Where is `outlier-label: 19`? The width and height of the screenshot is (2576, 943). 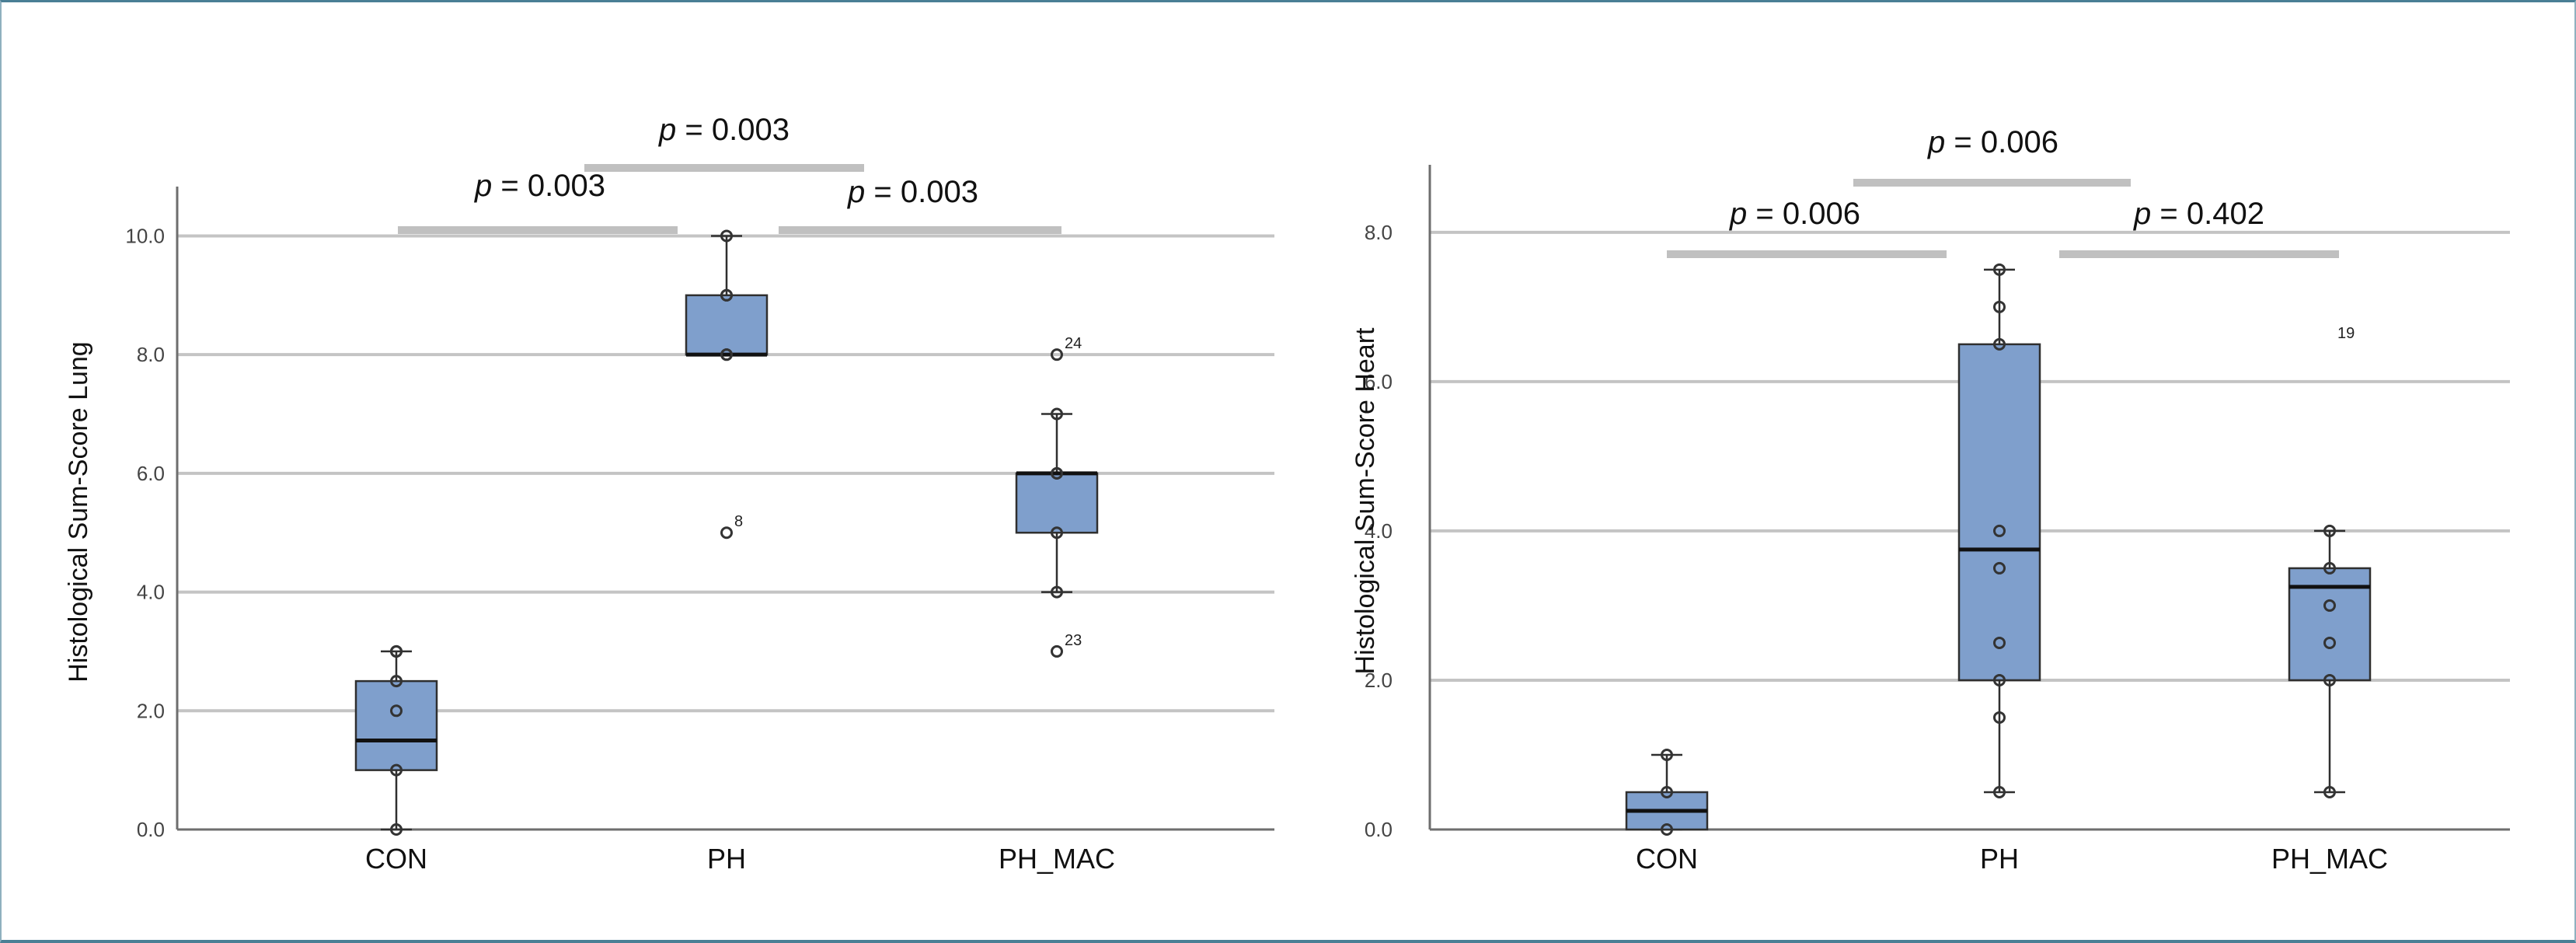
outlier-label: 19 is located at coordinates (2346, 333).